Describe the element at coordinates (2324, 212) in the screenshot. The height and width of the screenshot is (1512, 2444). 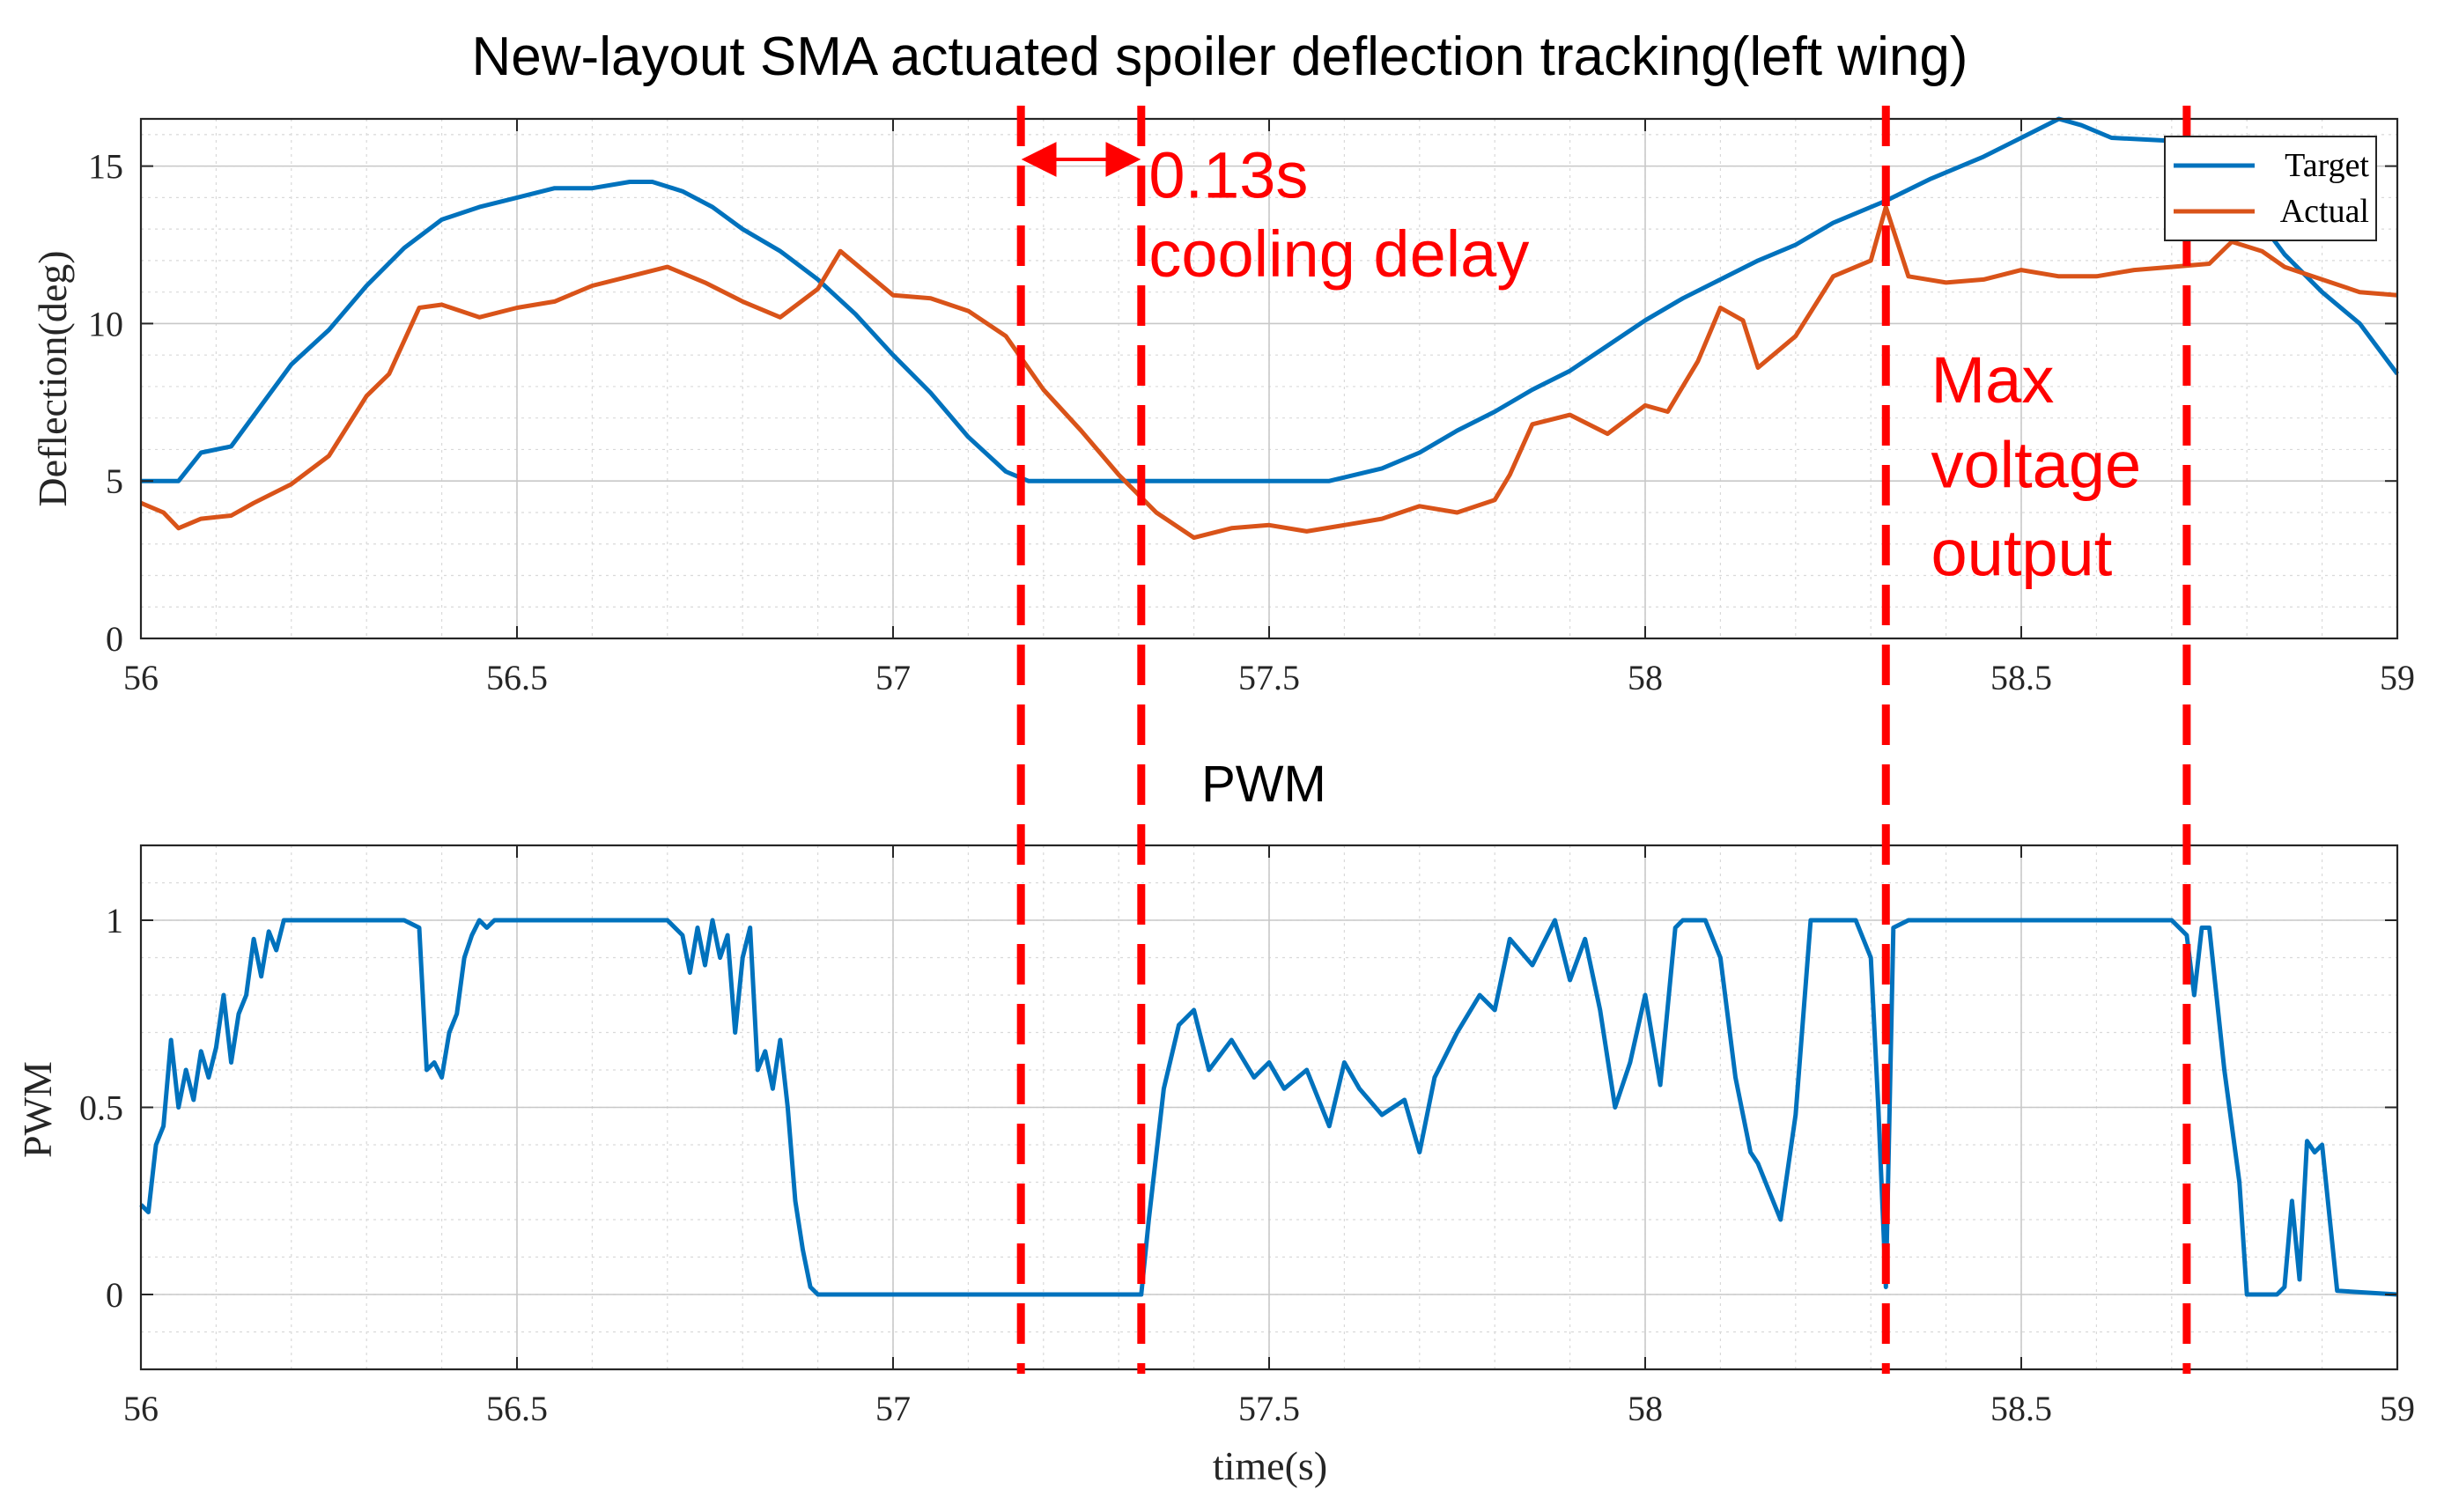
I see `legend-label-actual: Actual` at that location.